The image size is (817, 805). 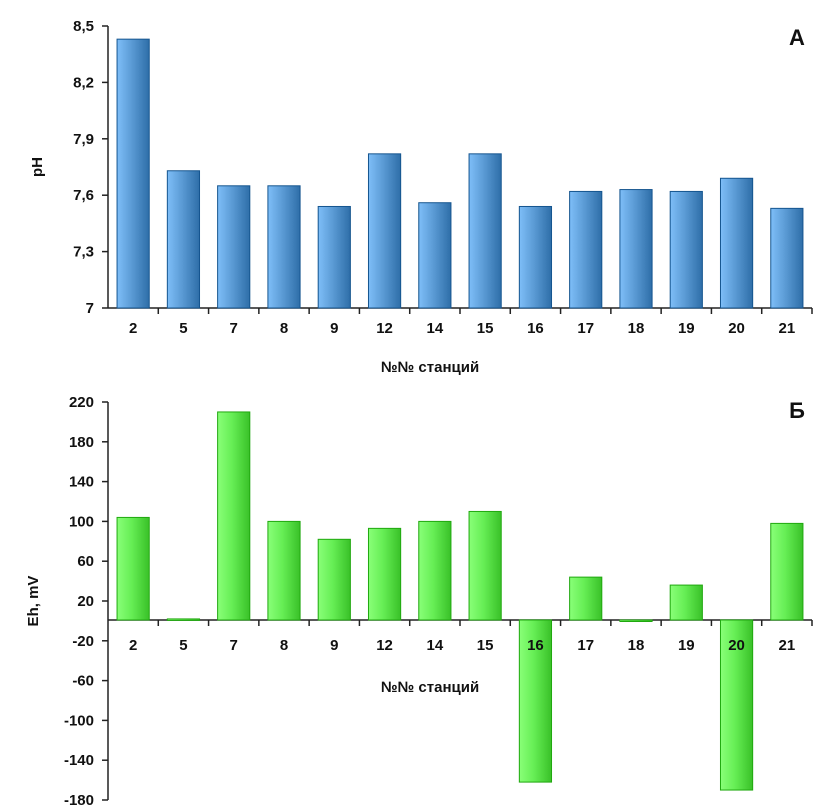 What do you see at coordinates (83, 195) in the screenshot?
I see `y-tick-label: 7,6` at bounding box center [83, 195].